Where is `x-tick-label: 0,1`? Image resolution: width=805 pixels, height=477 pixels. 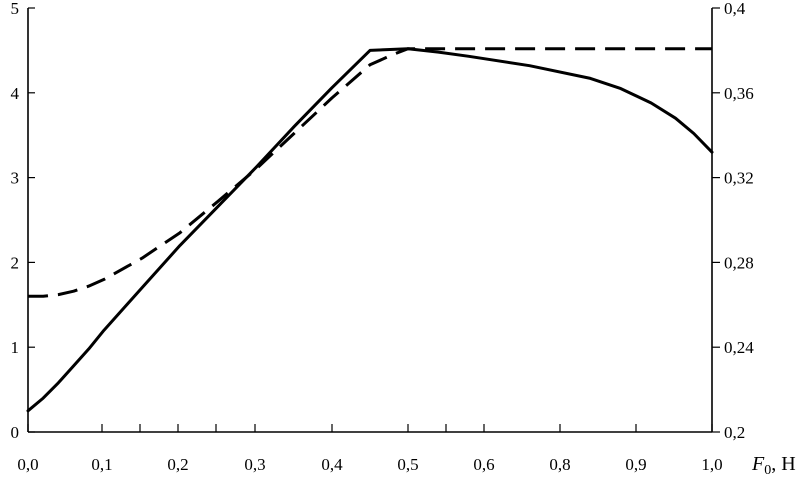 x-tick-label: 0,1 is located at coordinates (101, 464).